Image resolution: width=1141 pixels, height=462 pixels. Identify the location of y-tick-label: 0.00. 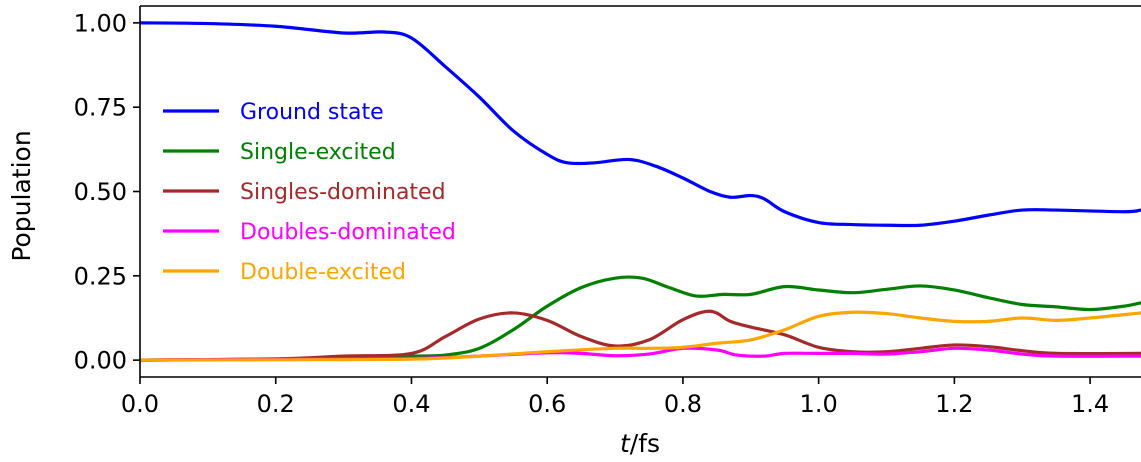
(100, 361).